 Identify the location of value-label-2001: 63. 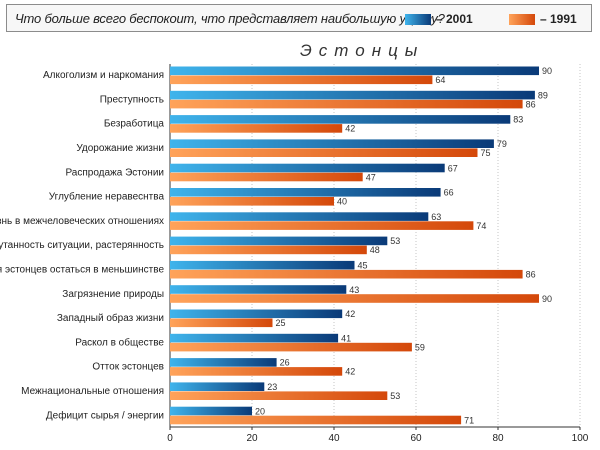
(436, 217).